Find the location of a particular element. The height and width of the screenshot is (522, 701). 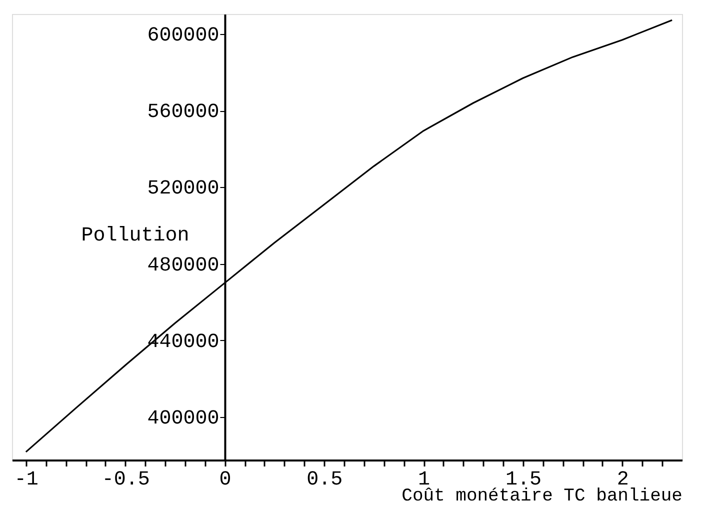

x-tick-label: 0 is located at coordinates (225, 480).